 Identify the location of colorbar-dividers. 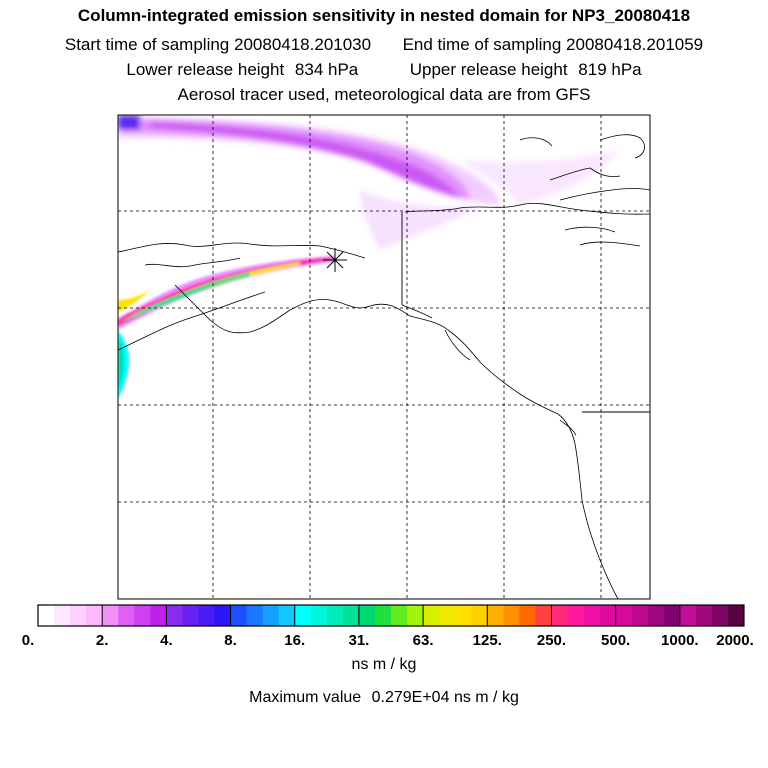
(391, 615).